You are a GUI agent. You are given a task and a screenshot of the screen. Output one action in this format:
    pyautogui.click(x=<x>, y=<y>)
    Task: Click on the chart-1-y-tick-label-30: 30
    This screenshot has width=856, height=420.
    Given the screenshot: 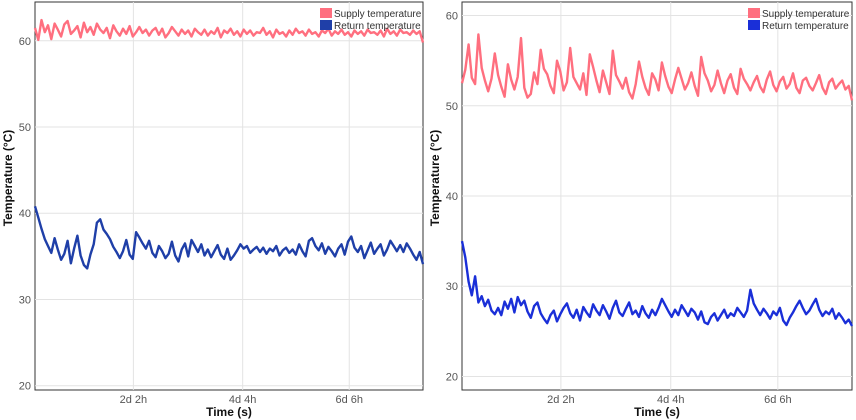 What is the action you would take?
    pyautogui.click(x=452, y=287)
    